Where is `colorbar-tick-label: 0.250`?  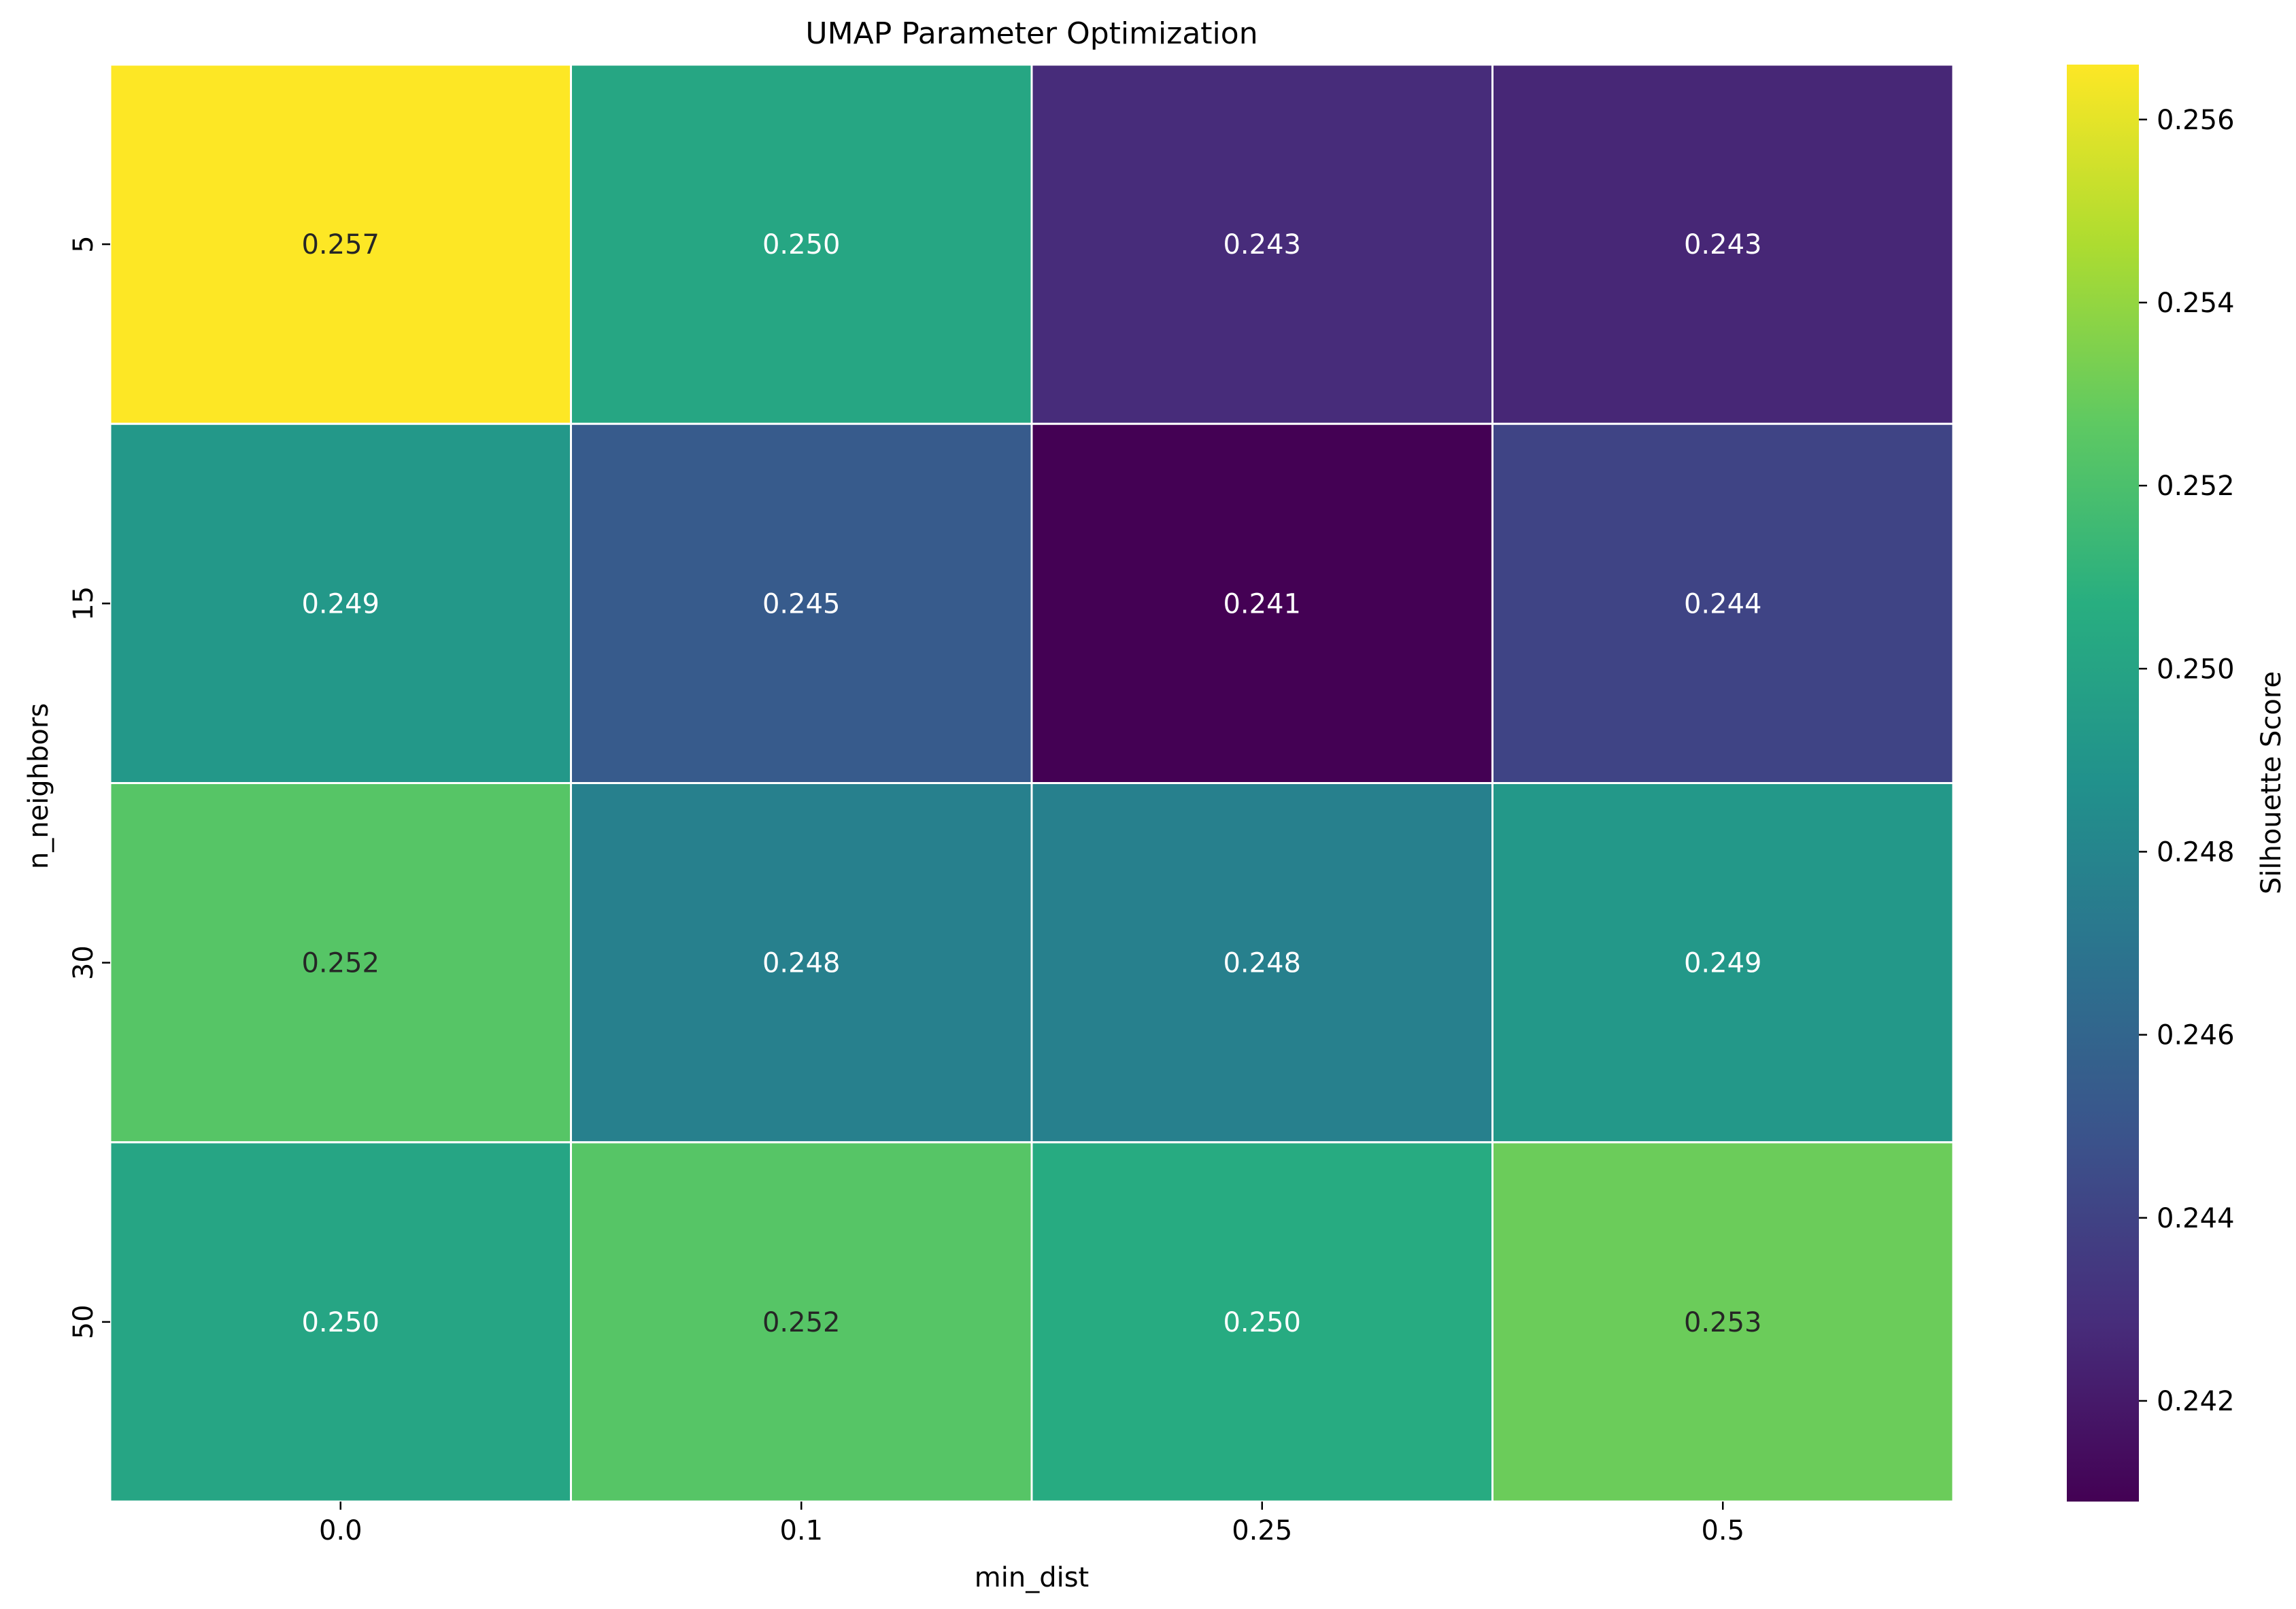 colorbar-tick-label: 0.250 is located at coordinates (2196, 669).